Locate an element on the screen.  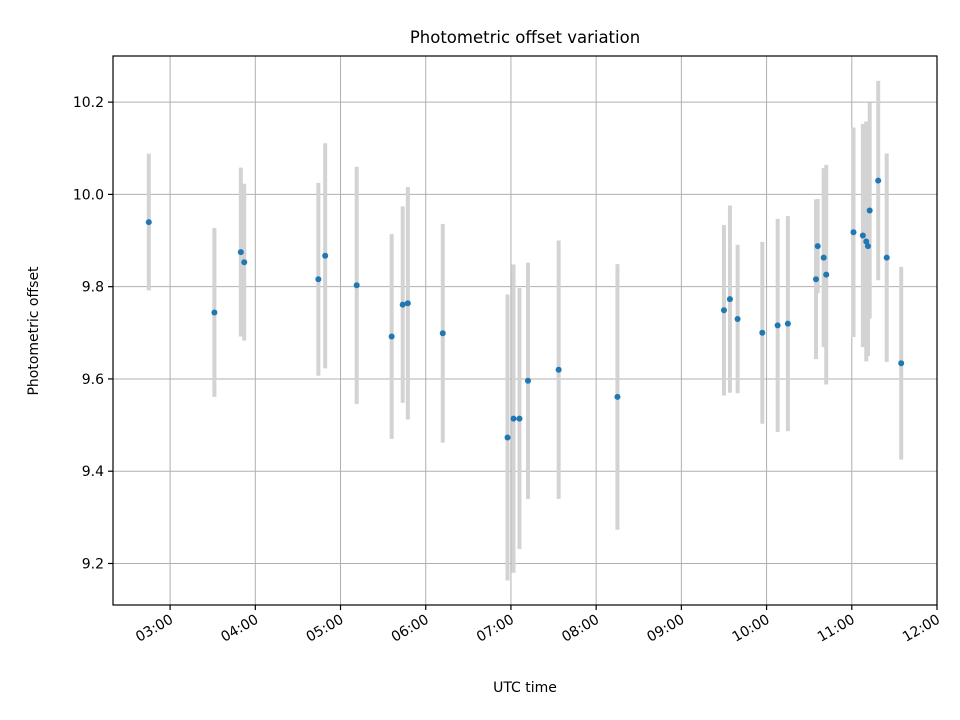
x-axis-label: UTC time is located at coordinates (525, 688).